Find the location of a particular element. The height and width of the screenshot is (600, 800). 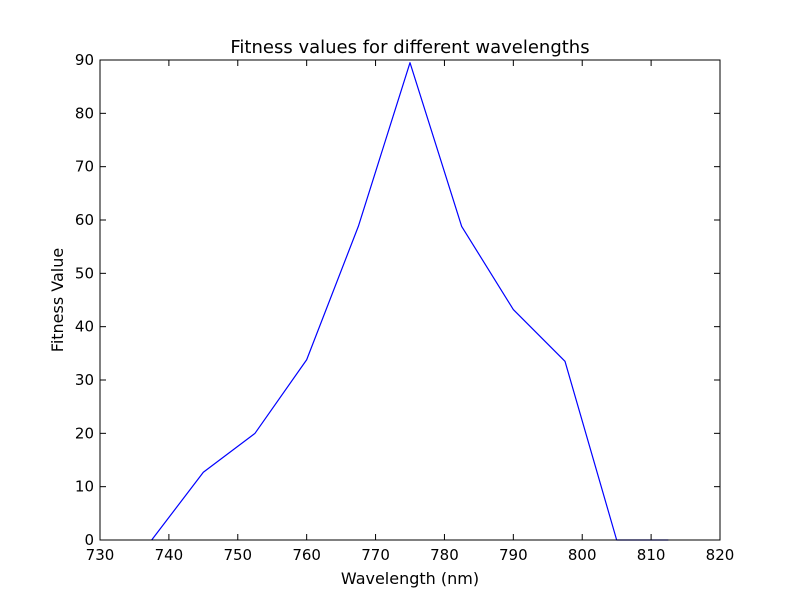

x-tick-label: 740 is located at coordinates (169, 555).